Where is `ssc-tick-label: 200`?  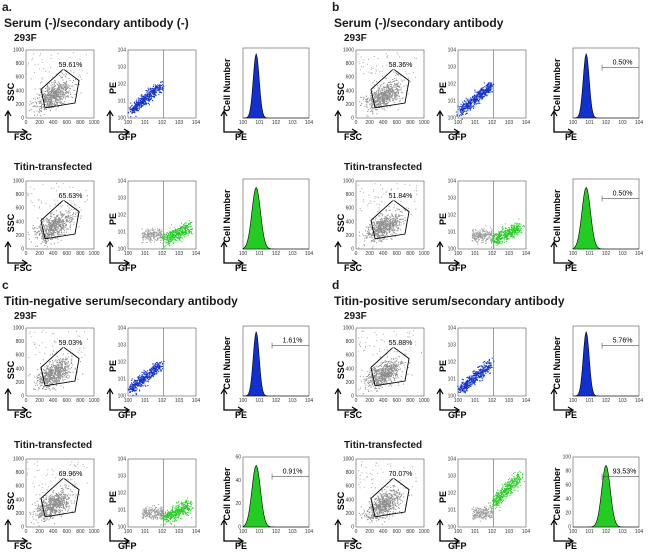 ssc-tick-label: 200 is located at coordinates (20, 105).